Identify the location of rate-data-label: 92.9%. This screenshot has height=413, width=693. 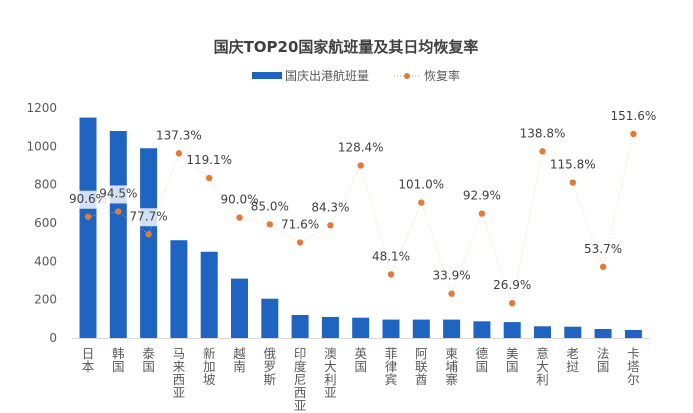
(482, 196).